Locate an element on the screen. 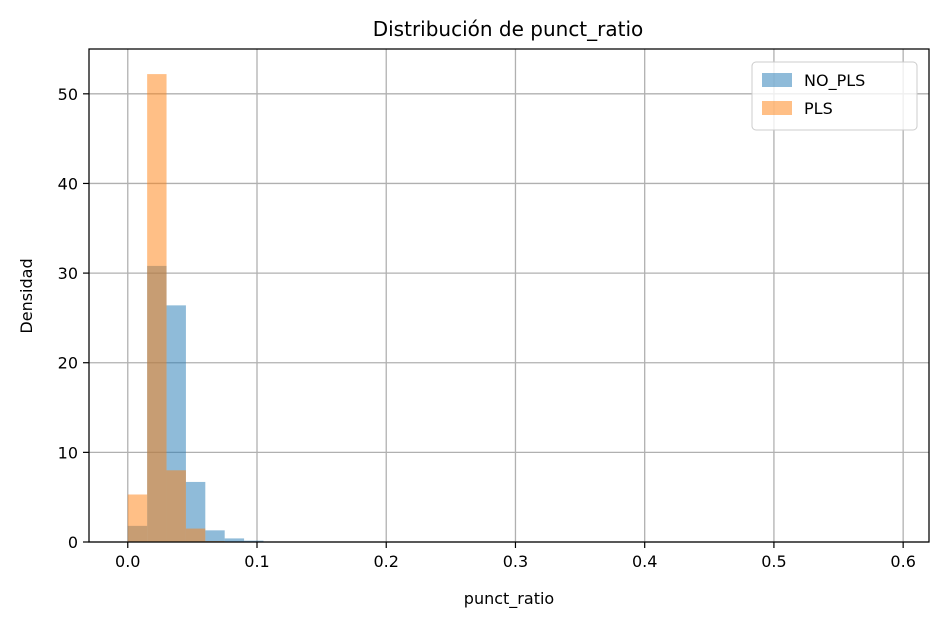 The height and width of the screenshot is (623, 944). legend-label: NO_PLS is located at coordinates (834, 81).